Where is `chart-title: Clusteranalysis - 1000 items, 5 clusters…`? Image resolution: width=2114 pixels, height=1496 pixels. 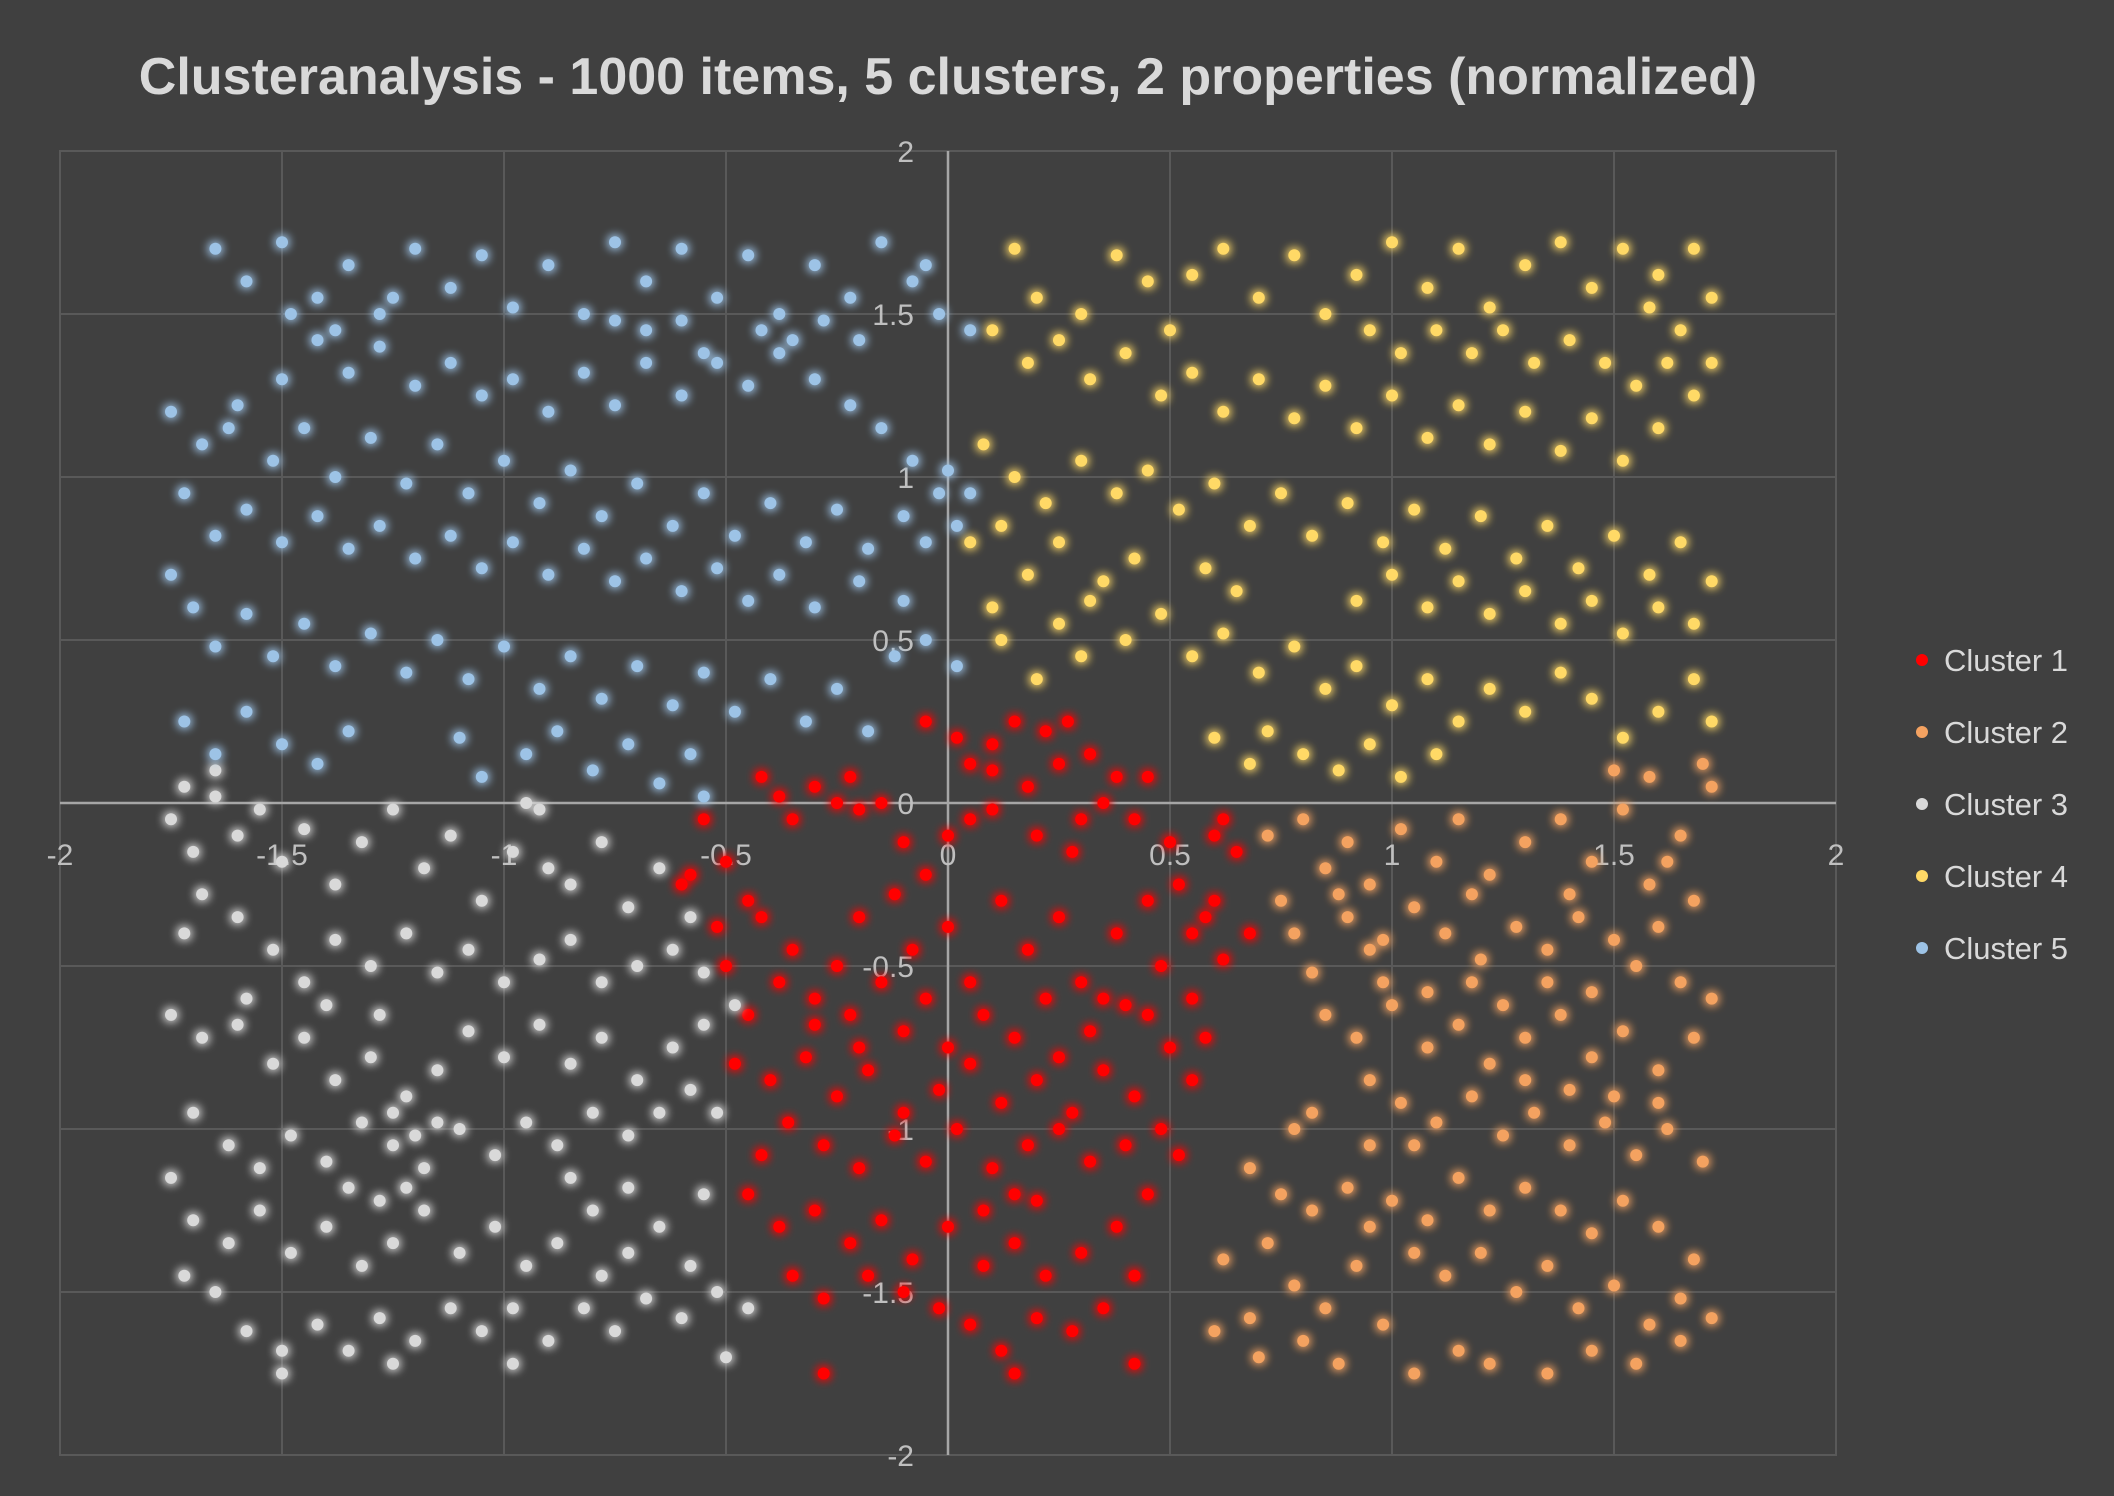
chart-title: Clusteranalysis - 1000 items, 5 clusters… is located at coordinates (948, 77).